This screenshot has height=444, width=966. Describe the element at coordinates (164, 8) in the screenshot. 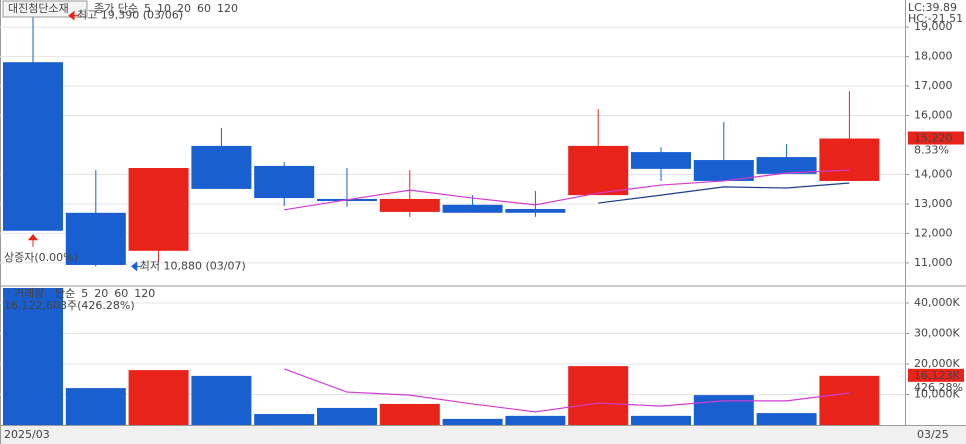

I see `legend-entry: 10` at that location.